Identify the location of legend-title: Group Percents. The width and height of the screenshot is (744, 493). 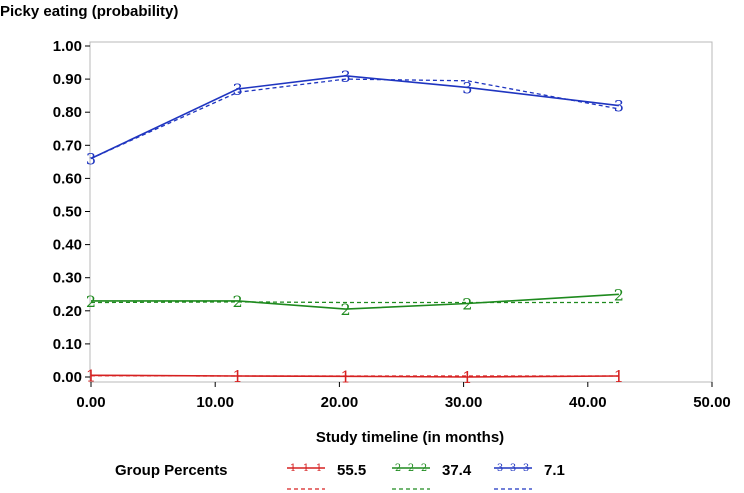
(171, 470).